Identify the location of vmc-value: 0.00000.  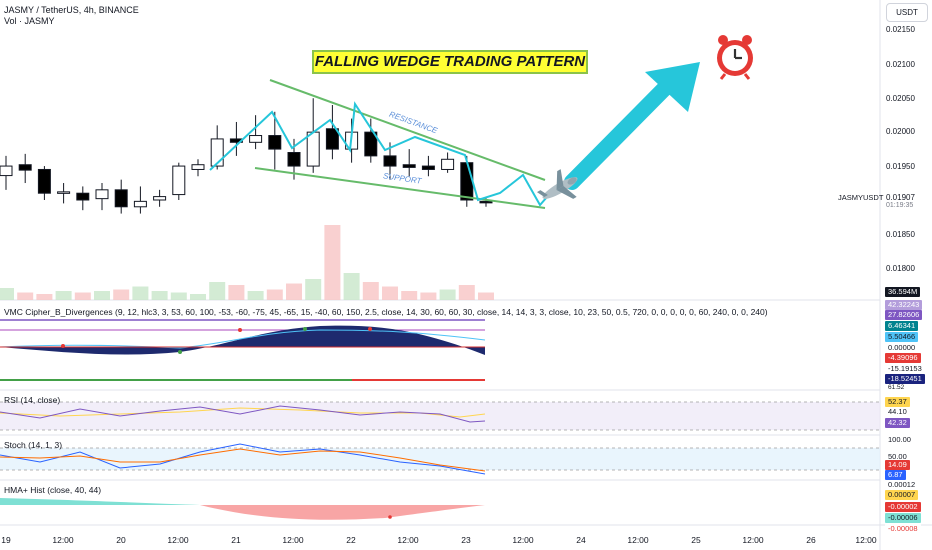
(902, 348).